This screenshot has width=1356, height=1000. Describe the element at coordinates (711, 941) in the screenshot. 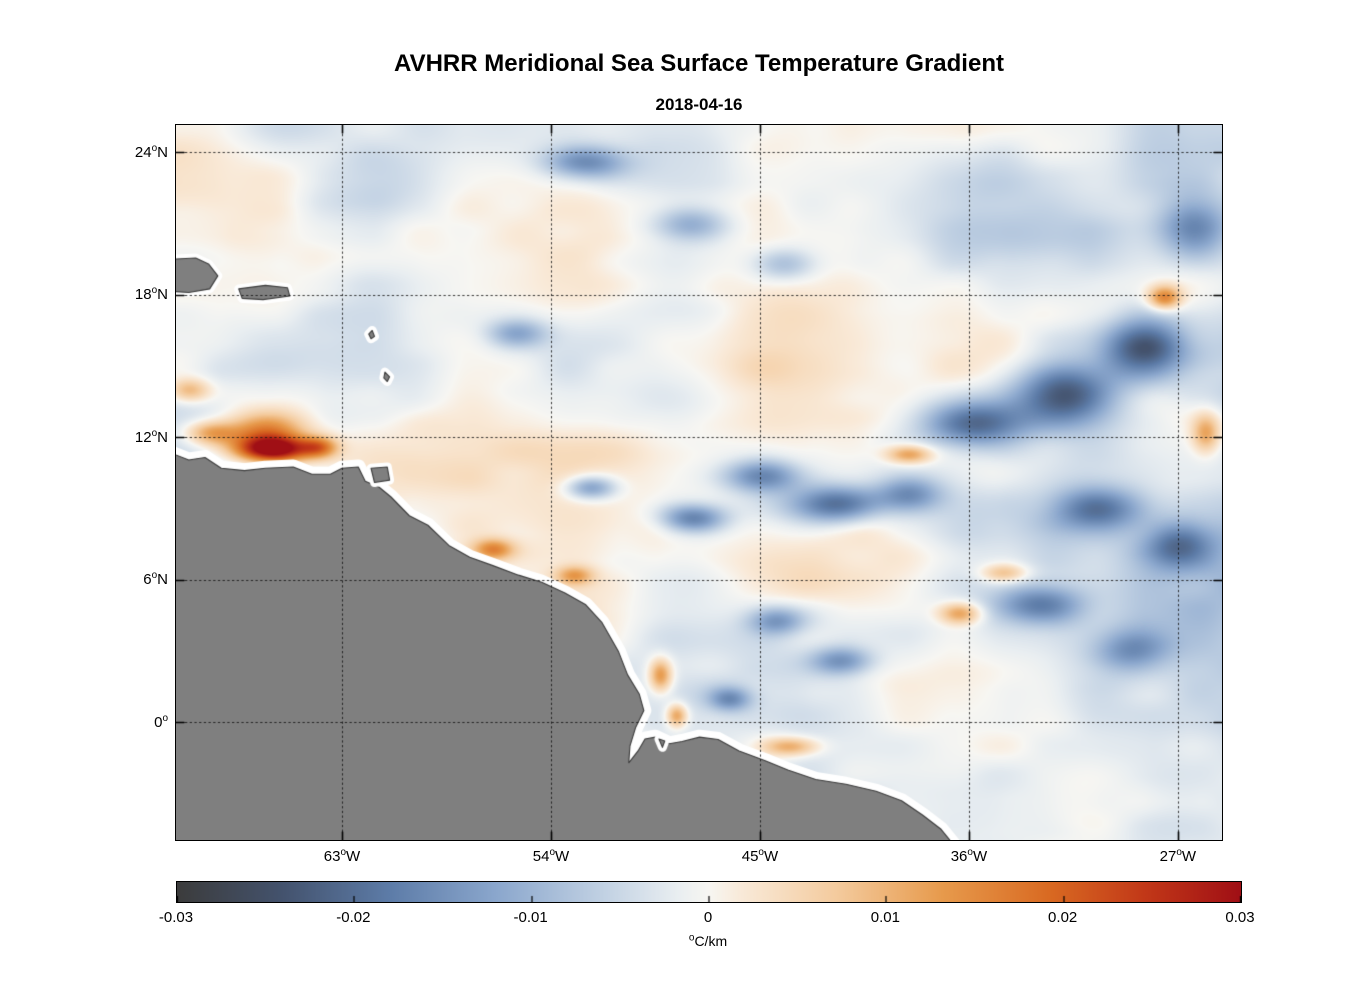

I see `unit-text: C/km` at that location.